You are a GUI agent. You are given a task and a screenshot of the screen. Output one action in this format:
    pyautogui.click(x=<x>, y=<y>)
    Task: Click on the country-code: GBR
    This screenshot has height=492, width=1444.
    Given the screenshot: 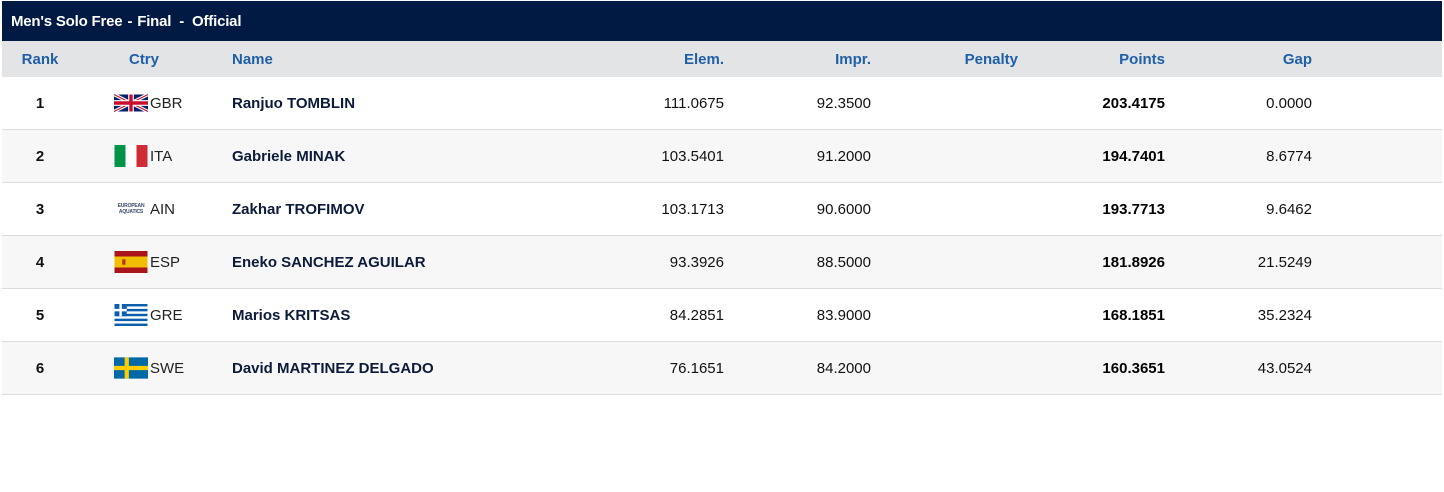 What is the action you would take?
    pyautogui.click(x=166, y=103)
    